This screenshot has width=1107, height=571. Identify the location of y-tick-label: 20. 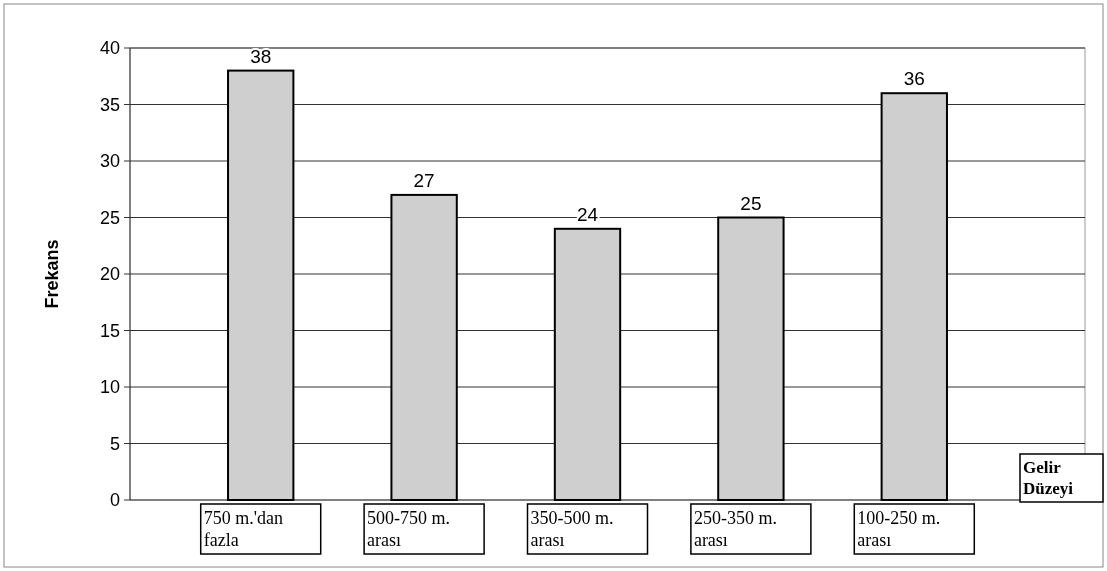
(109, 274).